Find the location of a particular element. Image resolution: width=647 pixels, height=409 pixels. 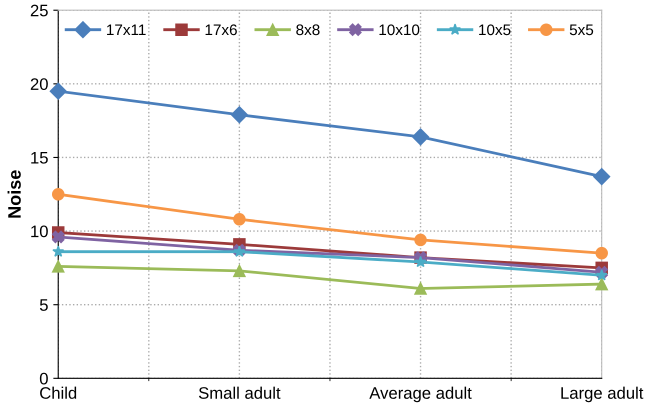

x-tick-label: Large adult is located at coordinates (602, 394).